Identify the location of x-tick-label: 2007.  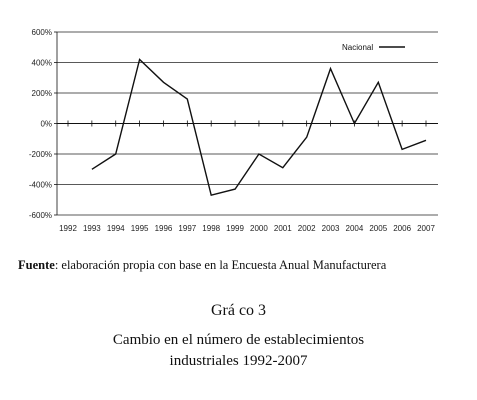
(426, 228).